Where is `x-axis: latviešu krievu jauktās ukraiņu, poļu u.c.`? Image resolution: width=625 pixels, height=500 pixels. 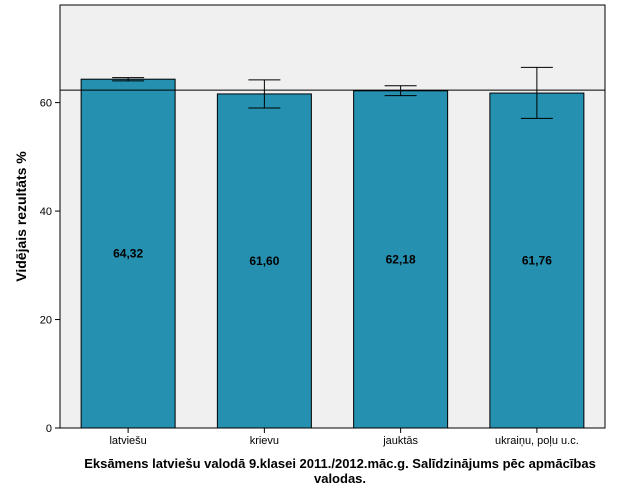 x-axis: latviešu krievu jauktās ukraiņu, poļu u.c. is located at coordinates (344, 437).